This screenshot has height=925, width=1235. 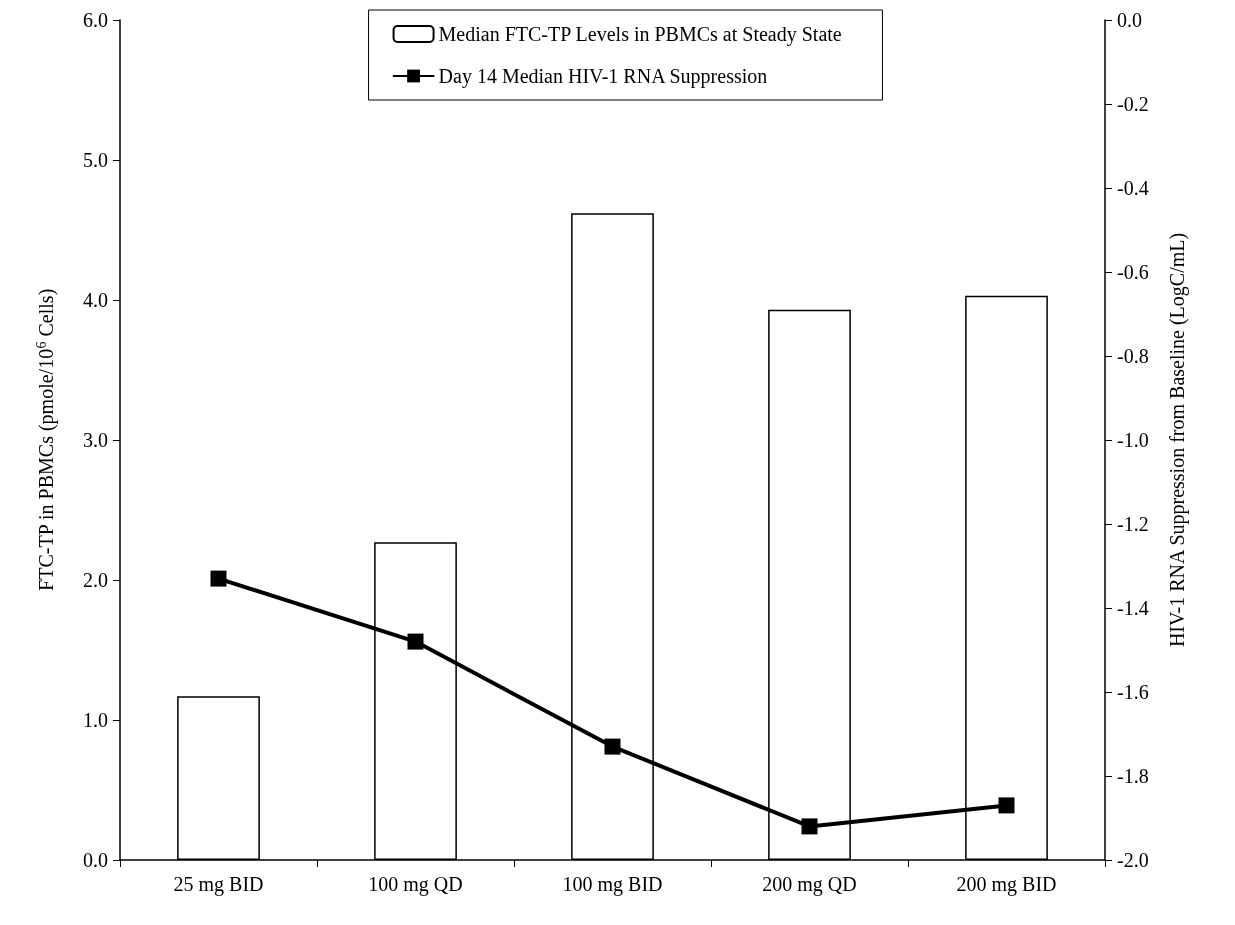 What do you see at coordinates (640, 34) in the screenshot?
I see `legend-label: Median FTC-TP Levels in PBMCs at Steady State` at bounding box center [640, 34].